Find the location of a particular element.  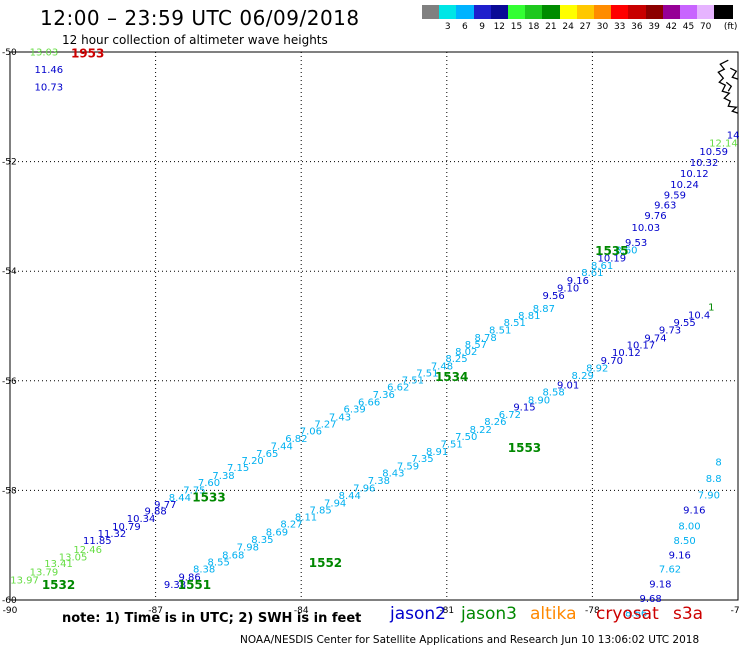

wave-height-label: 7.15 is located at coordinates (238, 468).